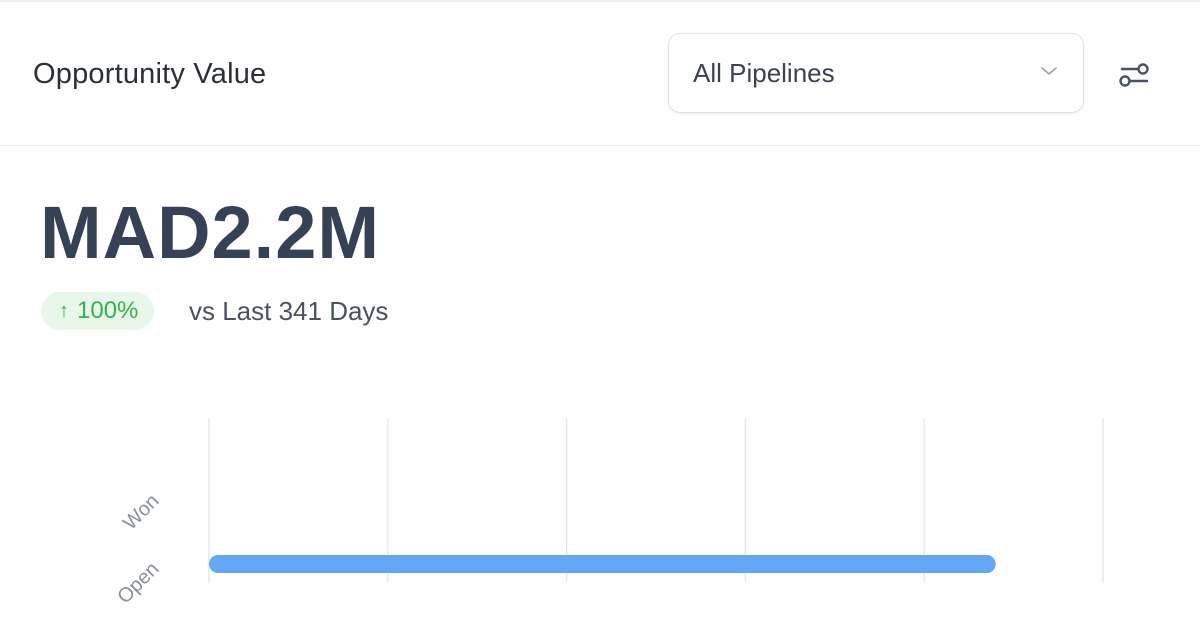 The image size is (1200, 625). Describe the element at coordinates (876, 73) in the screenshot. I see `pipeline-select: All Pipelines` at that location.